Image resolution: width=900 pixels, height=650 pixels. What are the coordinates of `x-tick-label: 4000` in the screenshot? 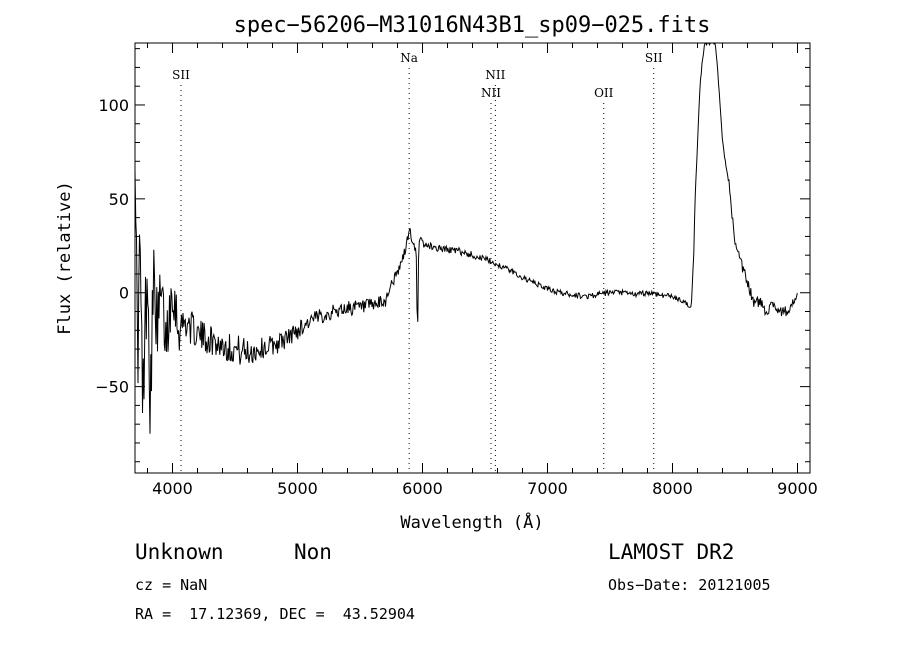 It's located at (172, 488).